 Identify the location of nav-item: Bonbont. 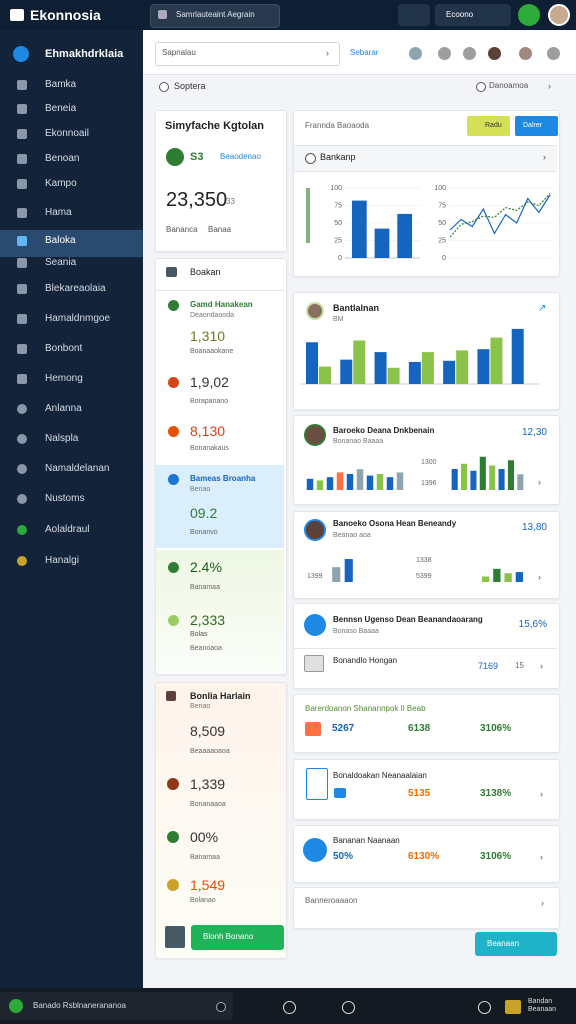
(64, 348).